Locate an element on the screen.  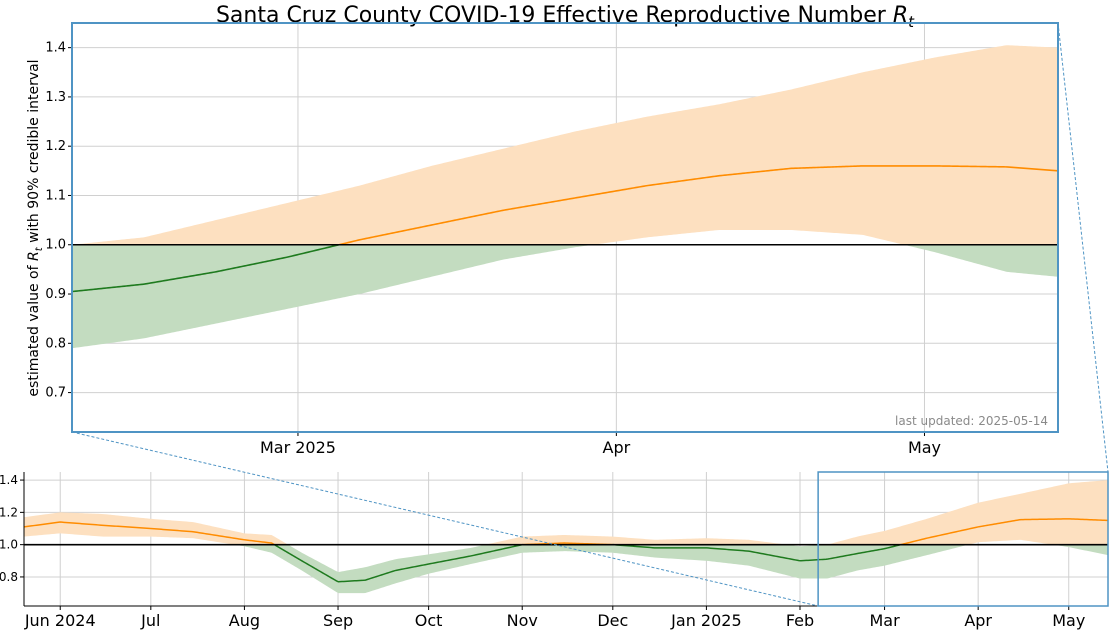
x-tick-label: Jun 2024 is located at coordinates (60, 620).